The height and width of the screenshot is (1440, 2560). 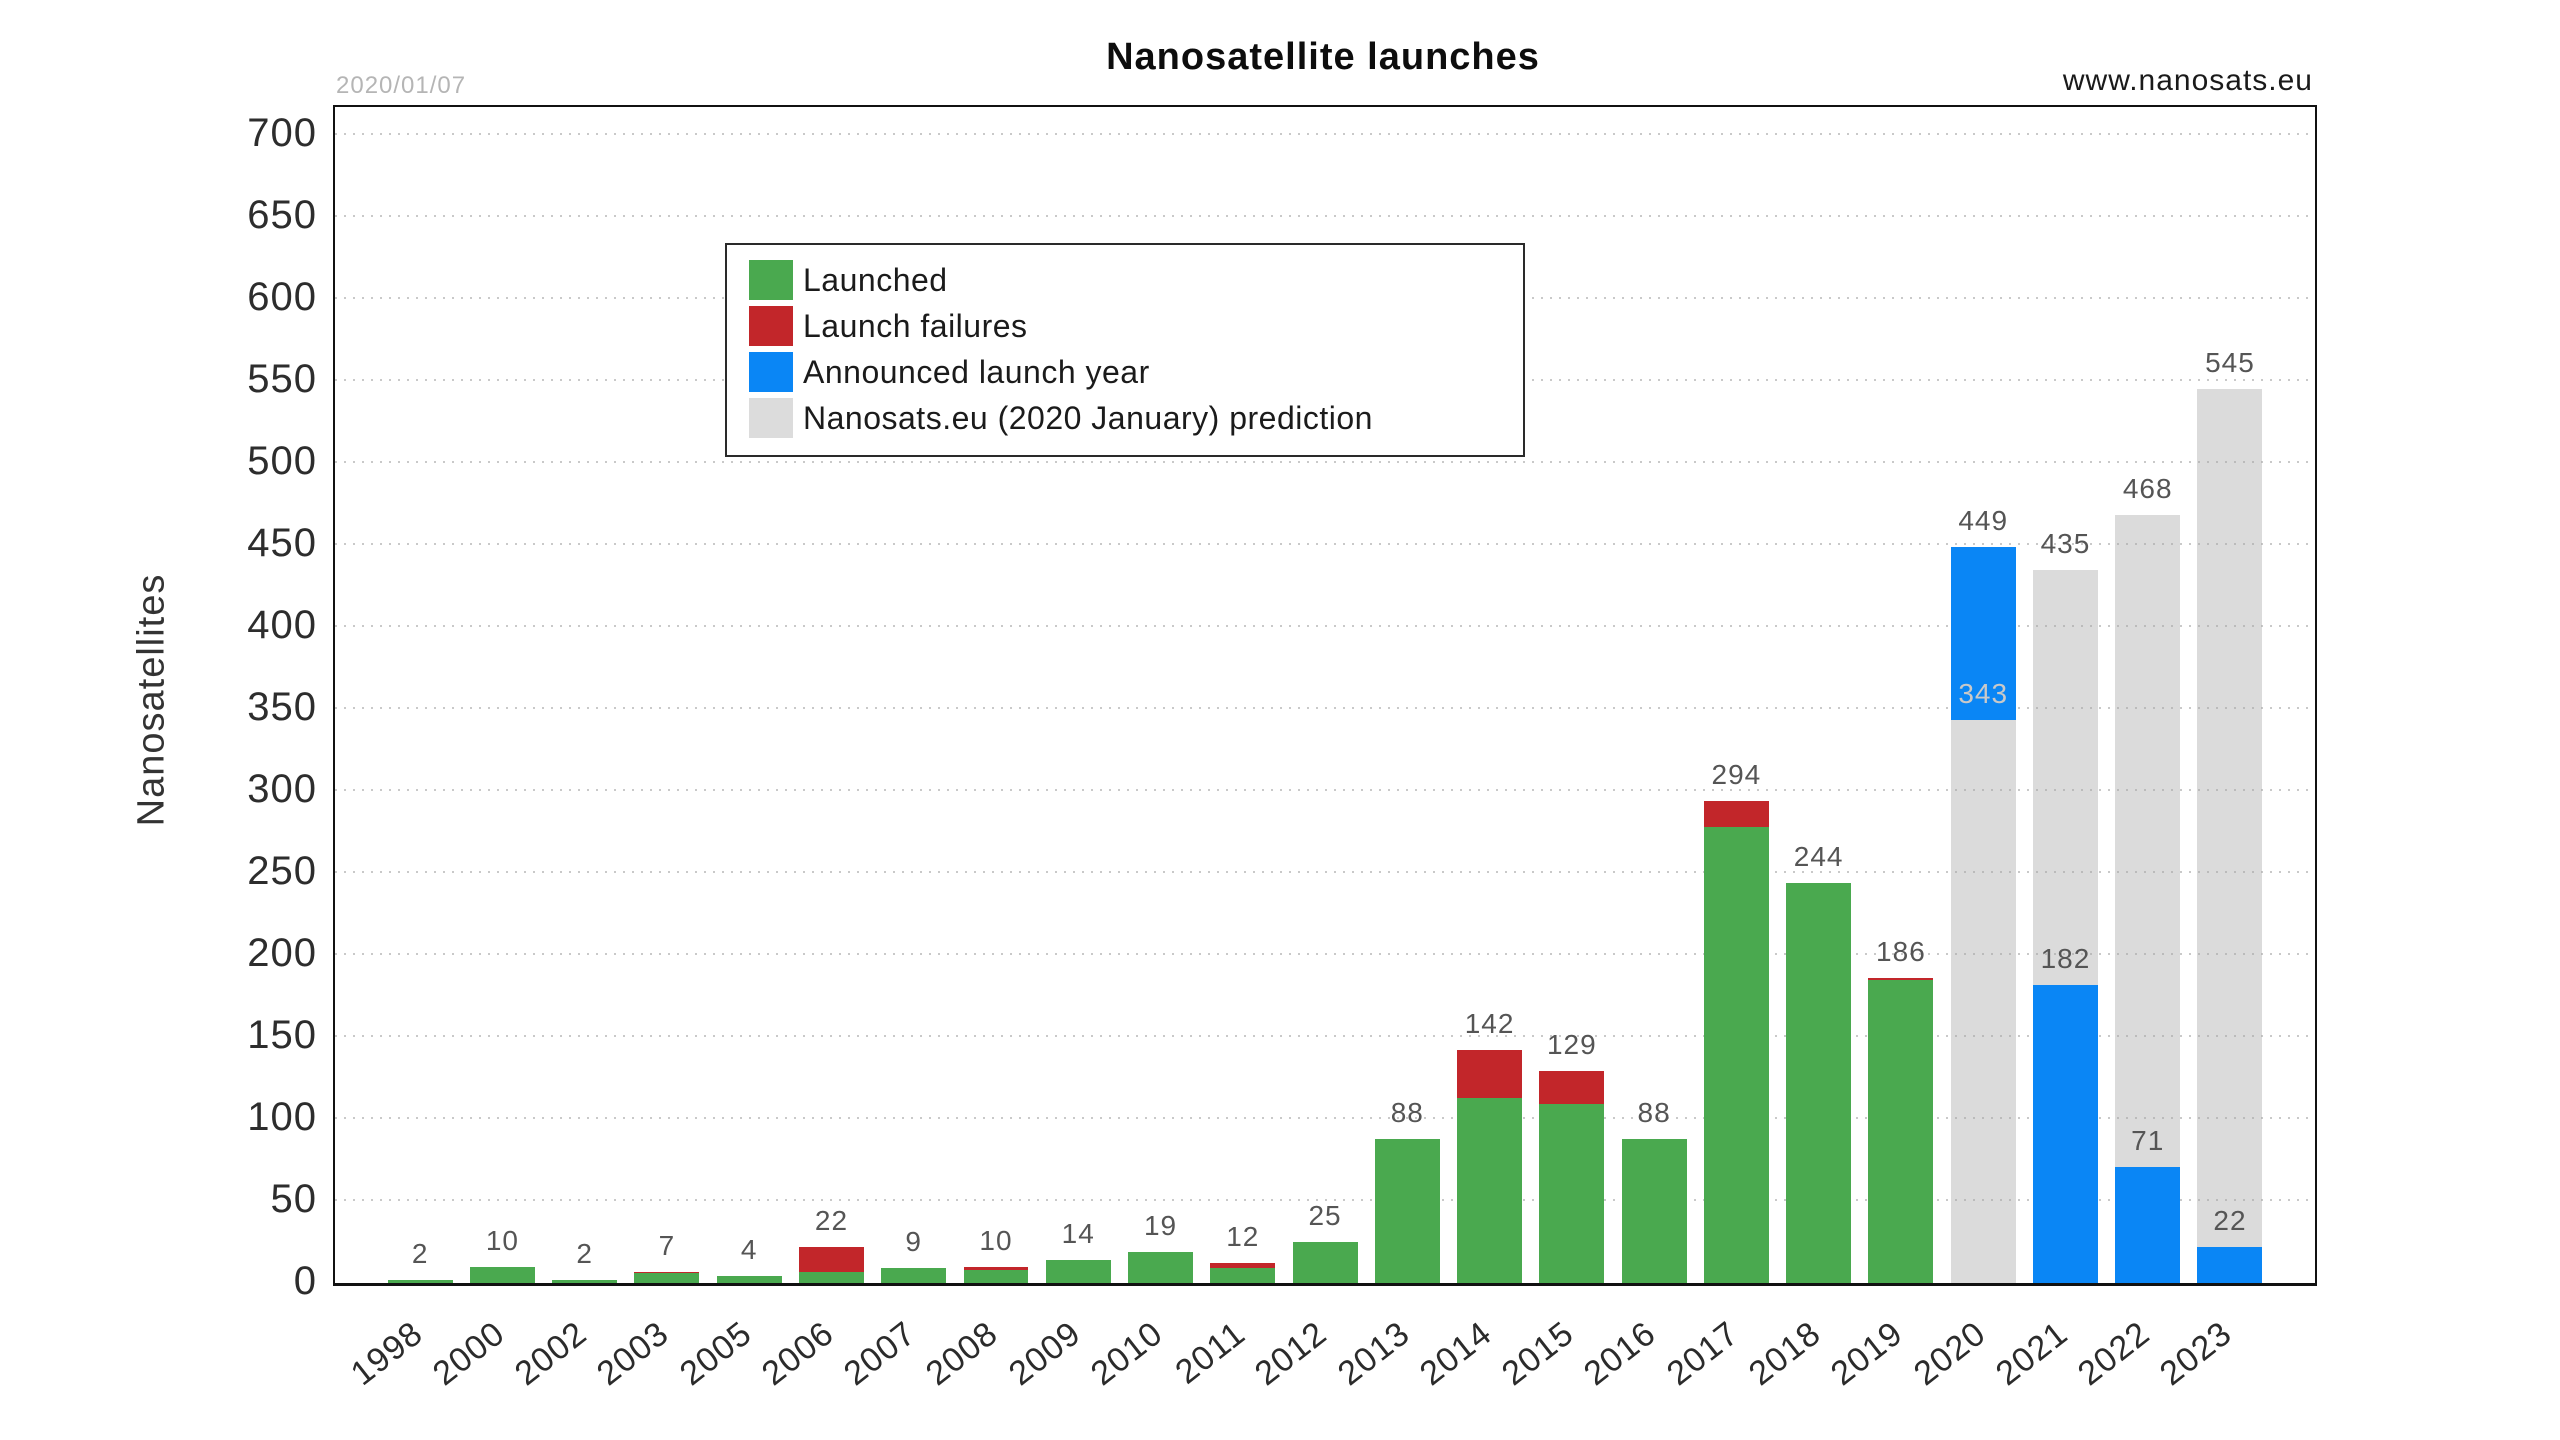 I want to click on bar-segment-2011-red, so click(x=1243, y=1266).